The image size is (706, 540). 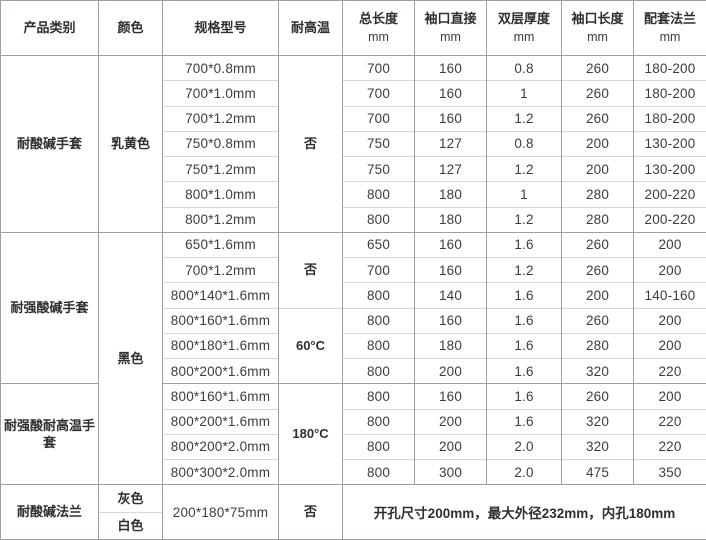 I want to click on table-row: 700*1.0mm 700 160 1 260 180-200, so click(x=353, y=93).